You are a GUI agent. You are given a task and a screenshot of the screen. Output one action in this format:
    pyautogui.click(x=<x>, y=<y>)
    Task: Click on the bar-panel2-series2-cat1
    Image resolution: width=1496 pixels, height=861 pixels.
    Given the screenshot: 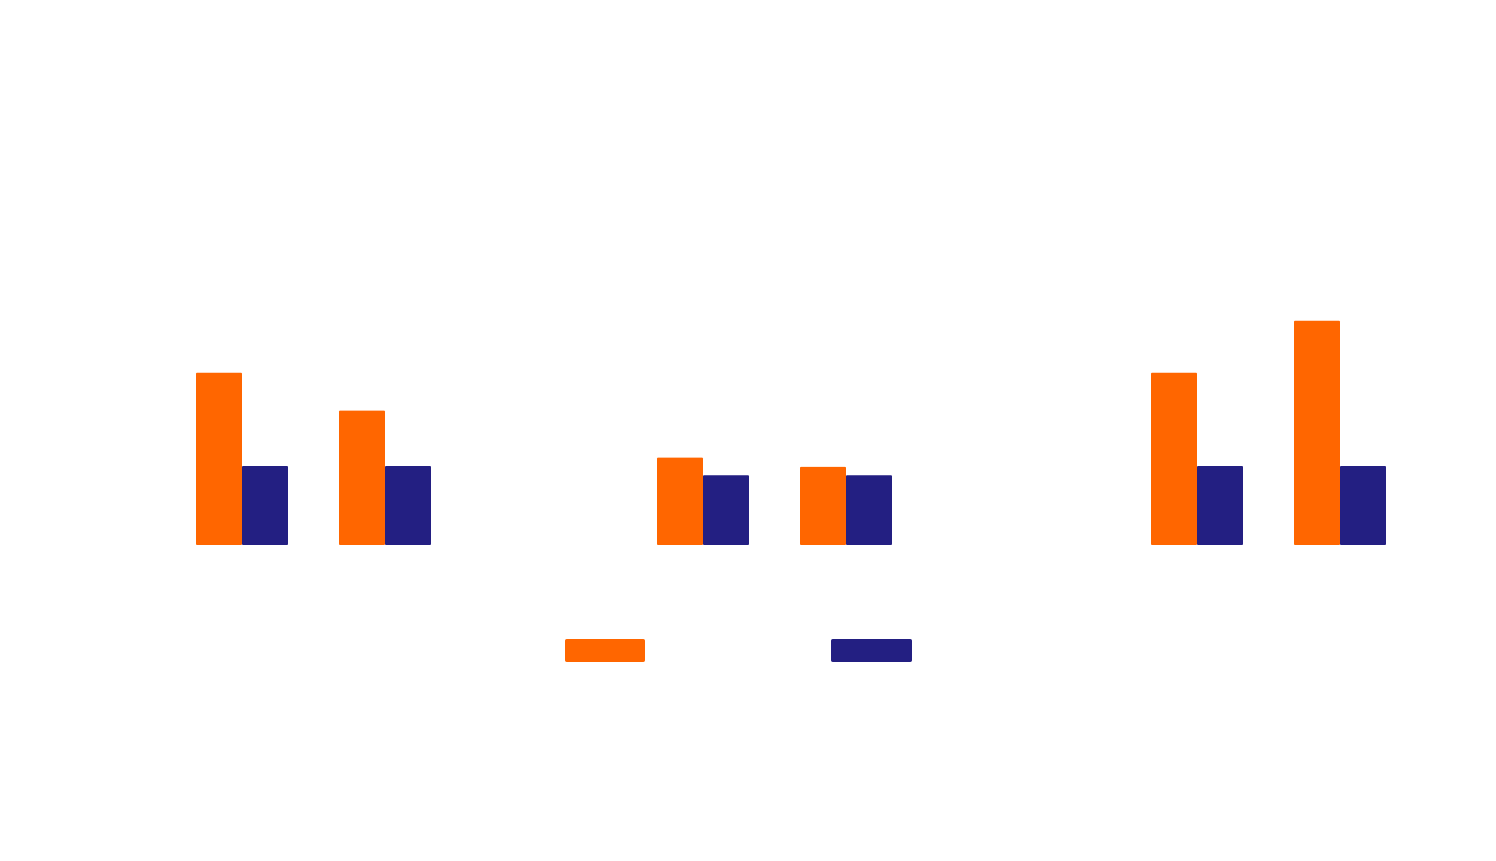 What is the action you would take?
    pyautogui.click(x=726, y=510)
    